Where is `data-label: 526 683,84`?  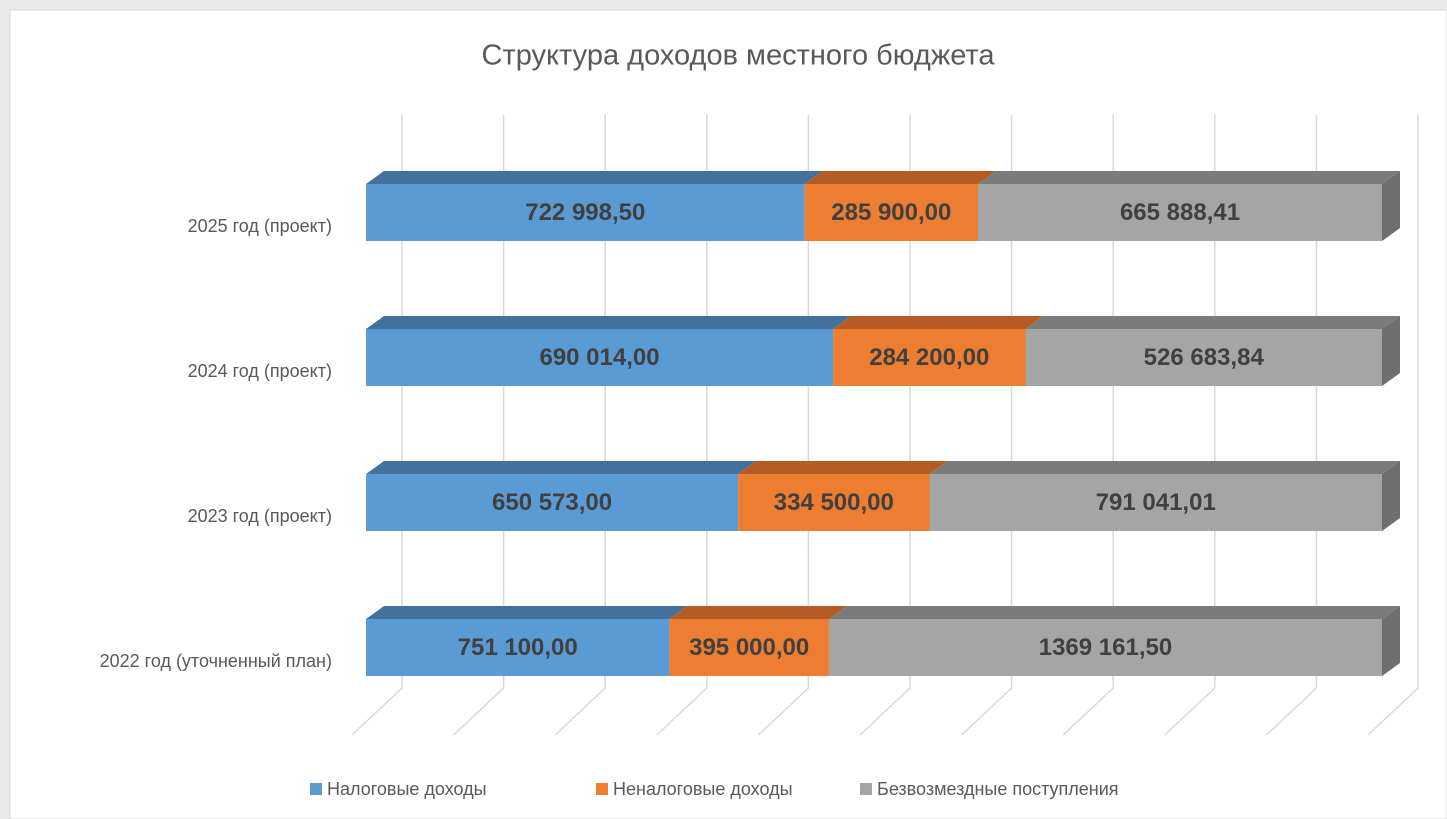 data-label: 526 683,84 is located at coordinates (1204, 357).